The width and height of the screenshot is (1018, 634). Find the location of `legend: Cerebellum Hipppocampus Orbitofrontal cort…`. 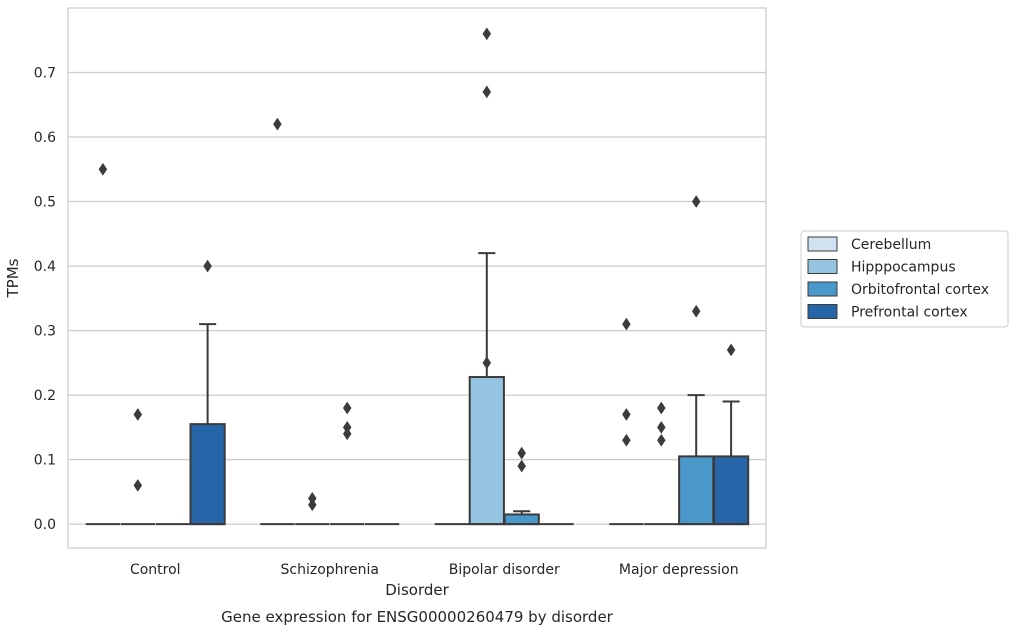

legend: Cerebellum Hipppocampus Orbitofrontal cort… is located at coordinates (904, 279).